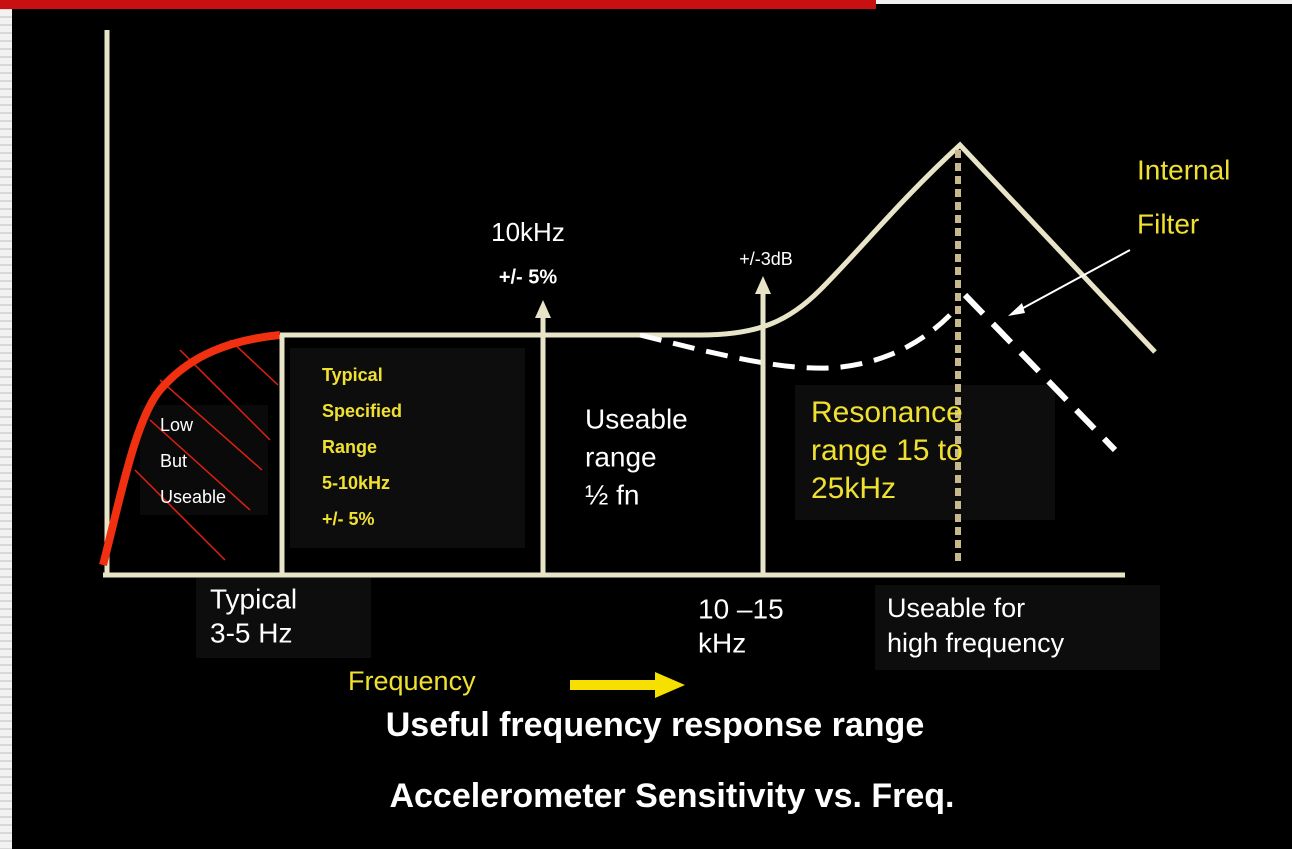  What do you see at coordinates (438, 4) in the screenshot?
I see `top-bar` at bounding box center [438, 4].